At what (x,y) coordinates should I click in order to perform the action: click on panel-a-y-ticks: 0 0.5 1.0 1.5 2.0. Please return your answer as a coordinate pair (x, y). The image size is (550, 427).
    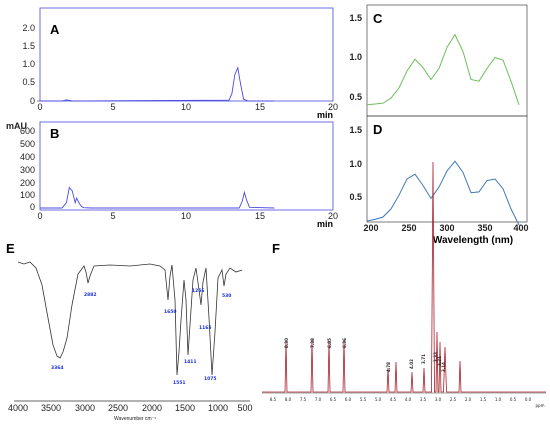
    Looking at the image, I should click on (31, 64).